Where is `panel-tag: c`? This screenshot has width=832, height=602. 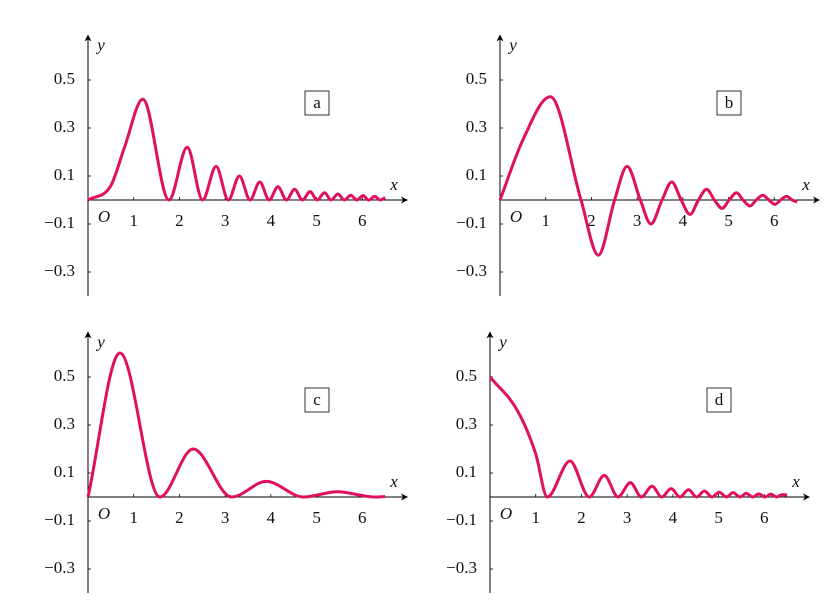 panel-tag: c is located at coordinates (317, 399).